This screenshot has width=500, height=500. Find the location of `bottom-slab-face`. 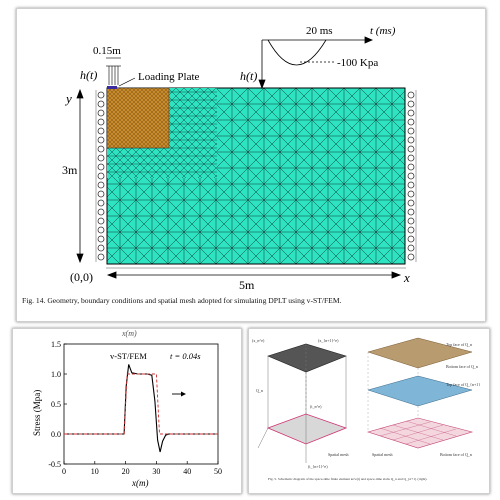

bottom-slab-face is located at coordinates (307, 429).